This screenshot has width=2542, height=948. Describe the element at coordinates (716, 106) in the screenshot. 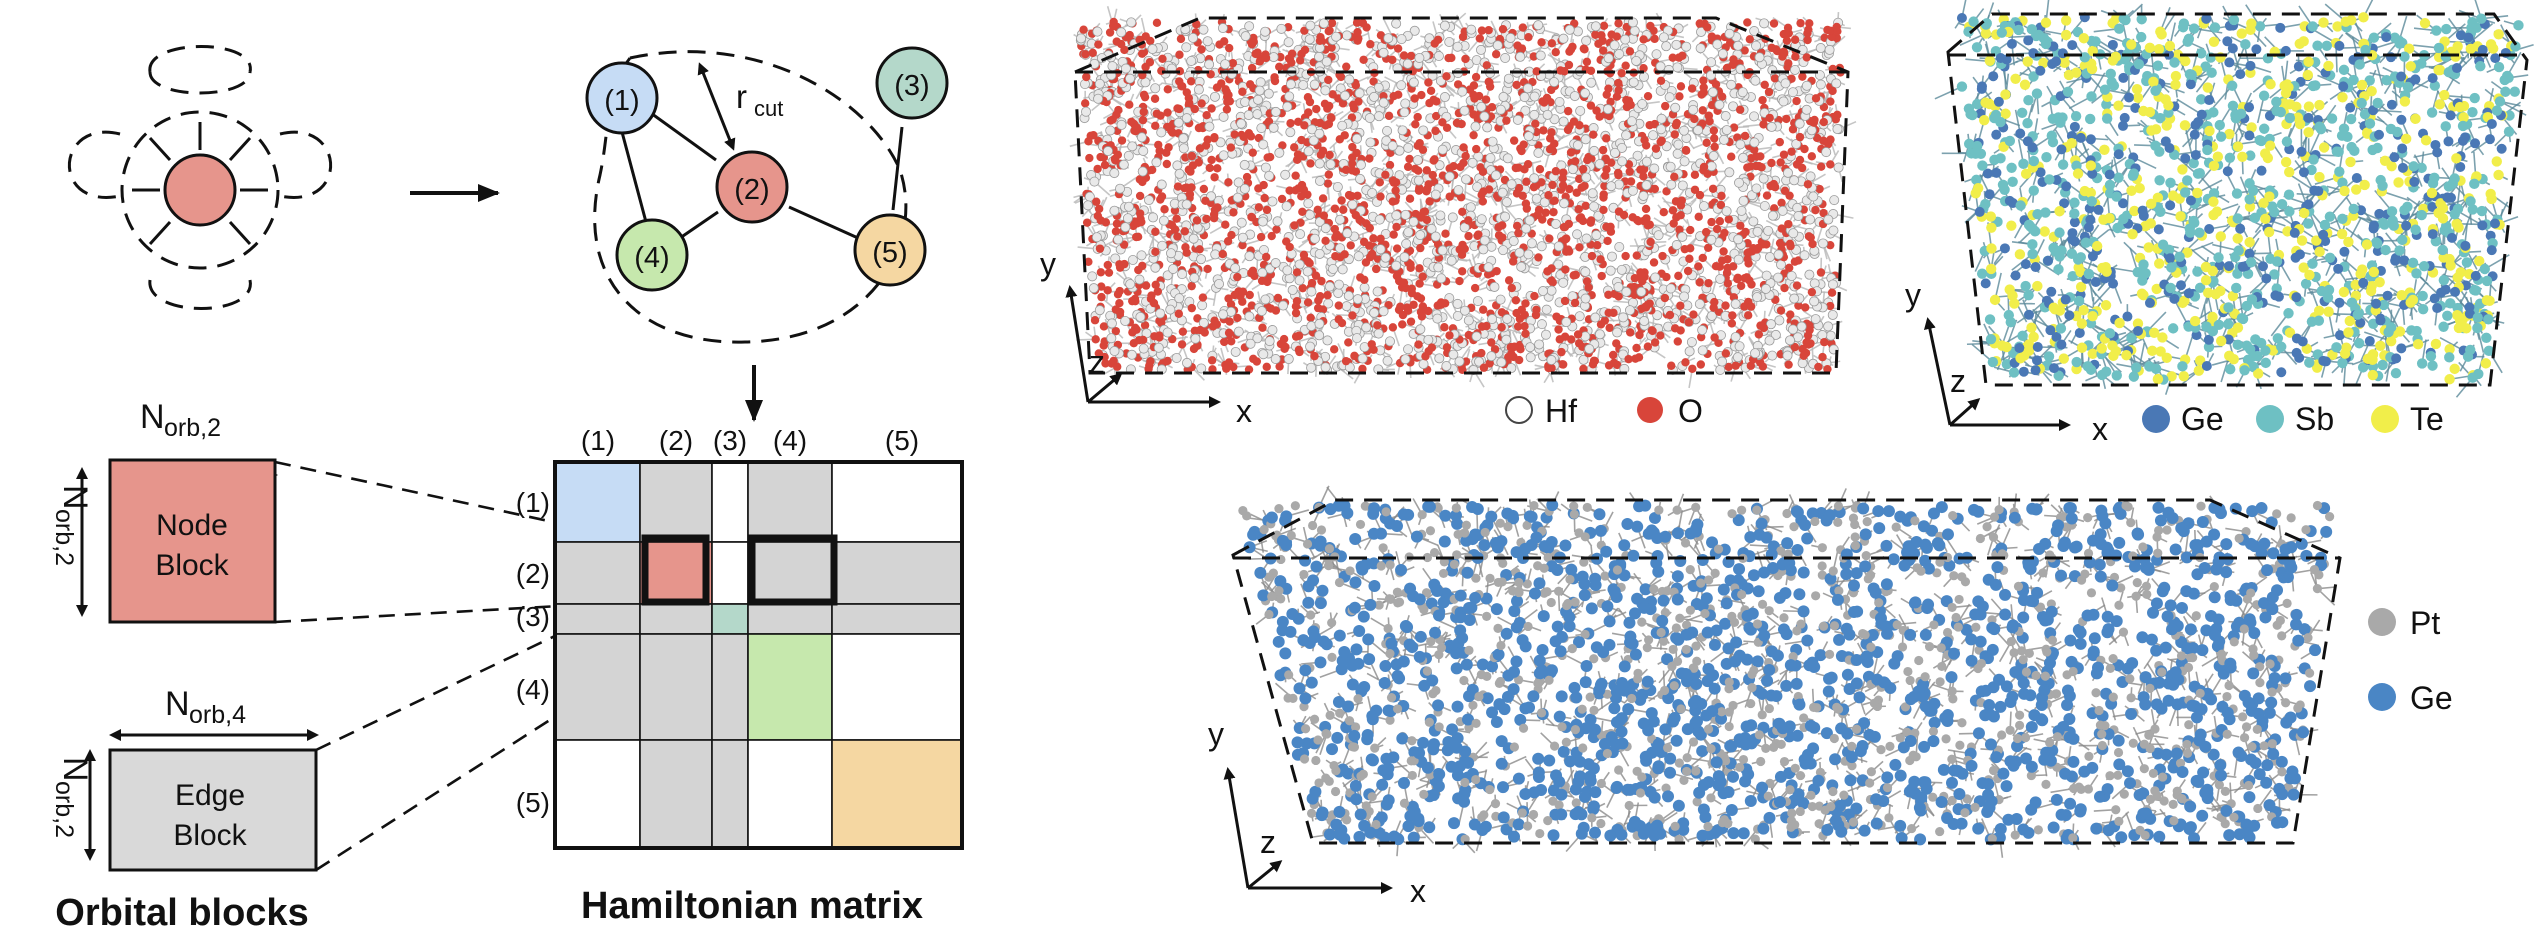

I see `r-cut-arrow` at that location.